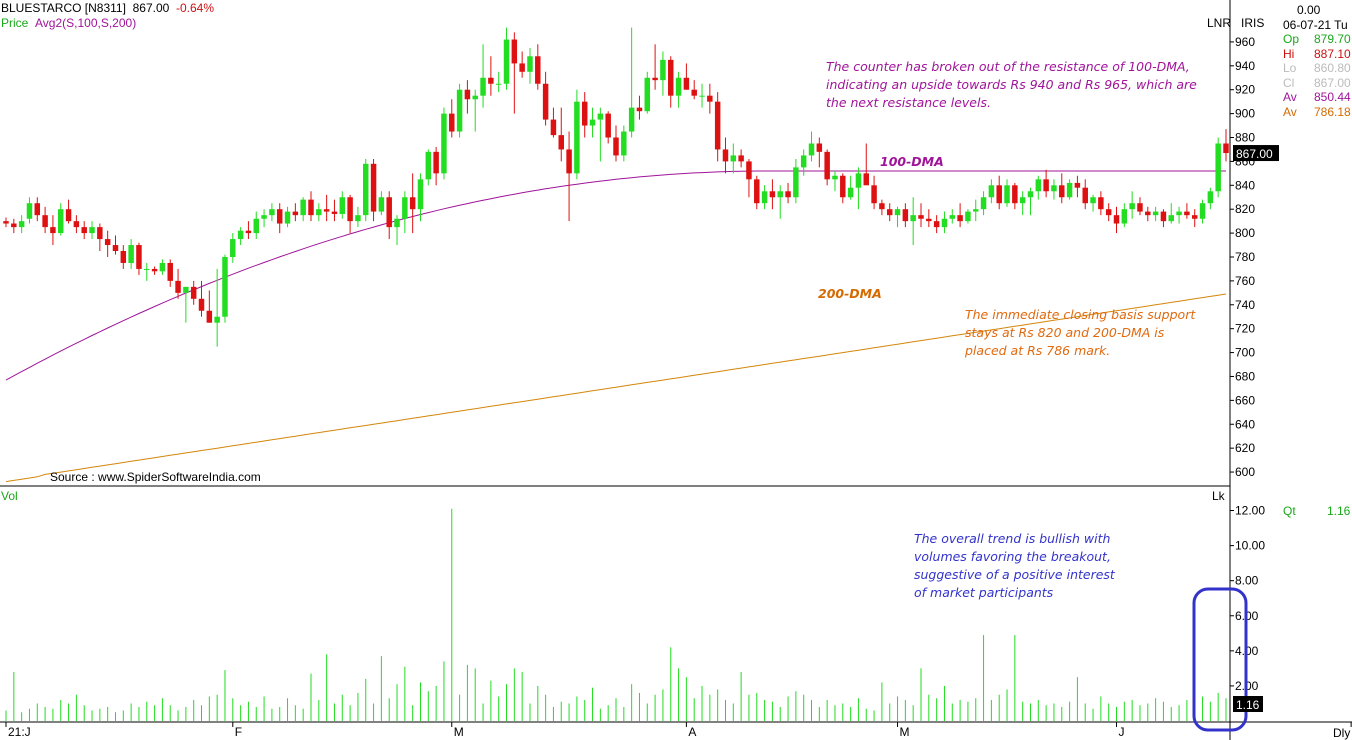 This screenshot has width=1352, height=740. Describe the element at coordinates (155, 477) in the screenshot. I see `source-credit: Source : www.SpiderSoftwareIndia.com` at that location.